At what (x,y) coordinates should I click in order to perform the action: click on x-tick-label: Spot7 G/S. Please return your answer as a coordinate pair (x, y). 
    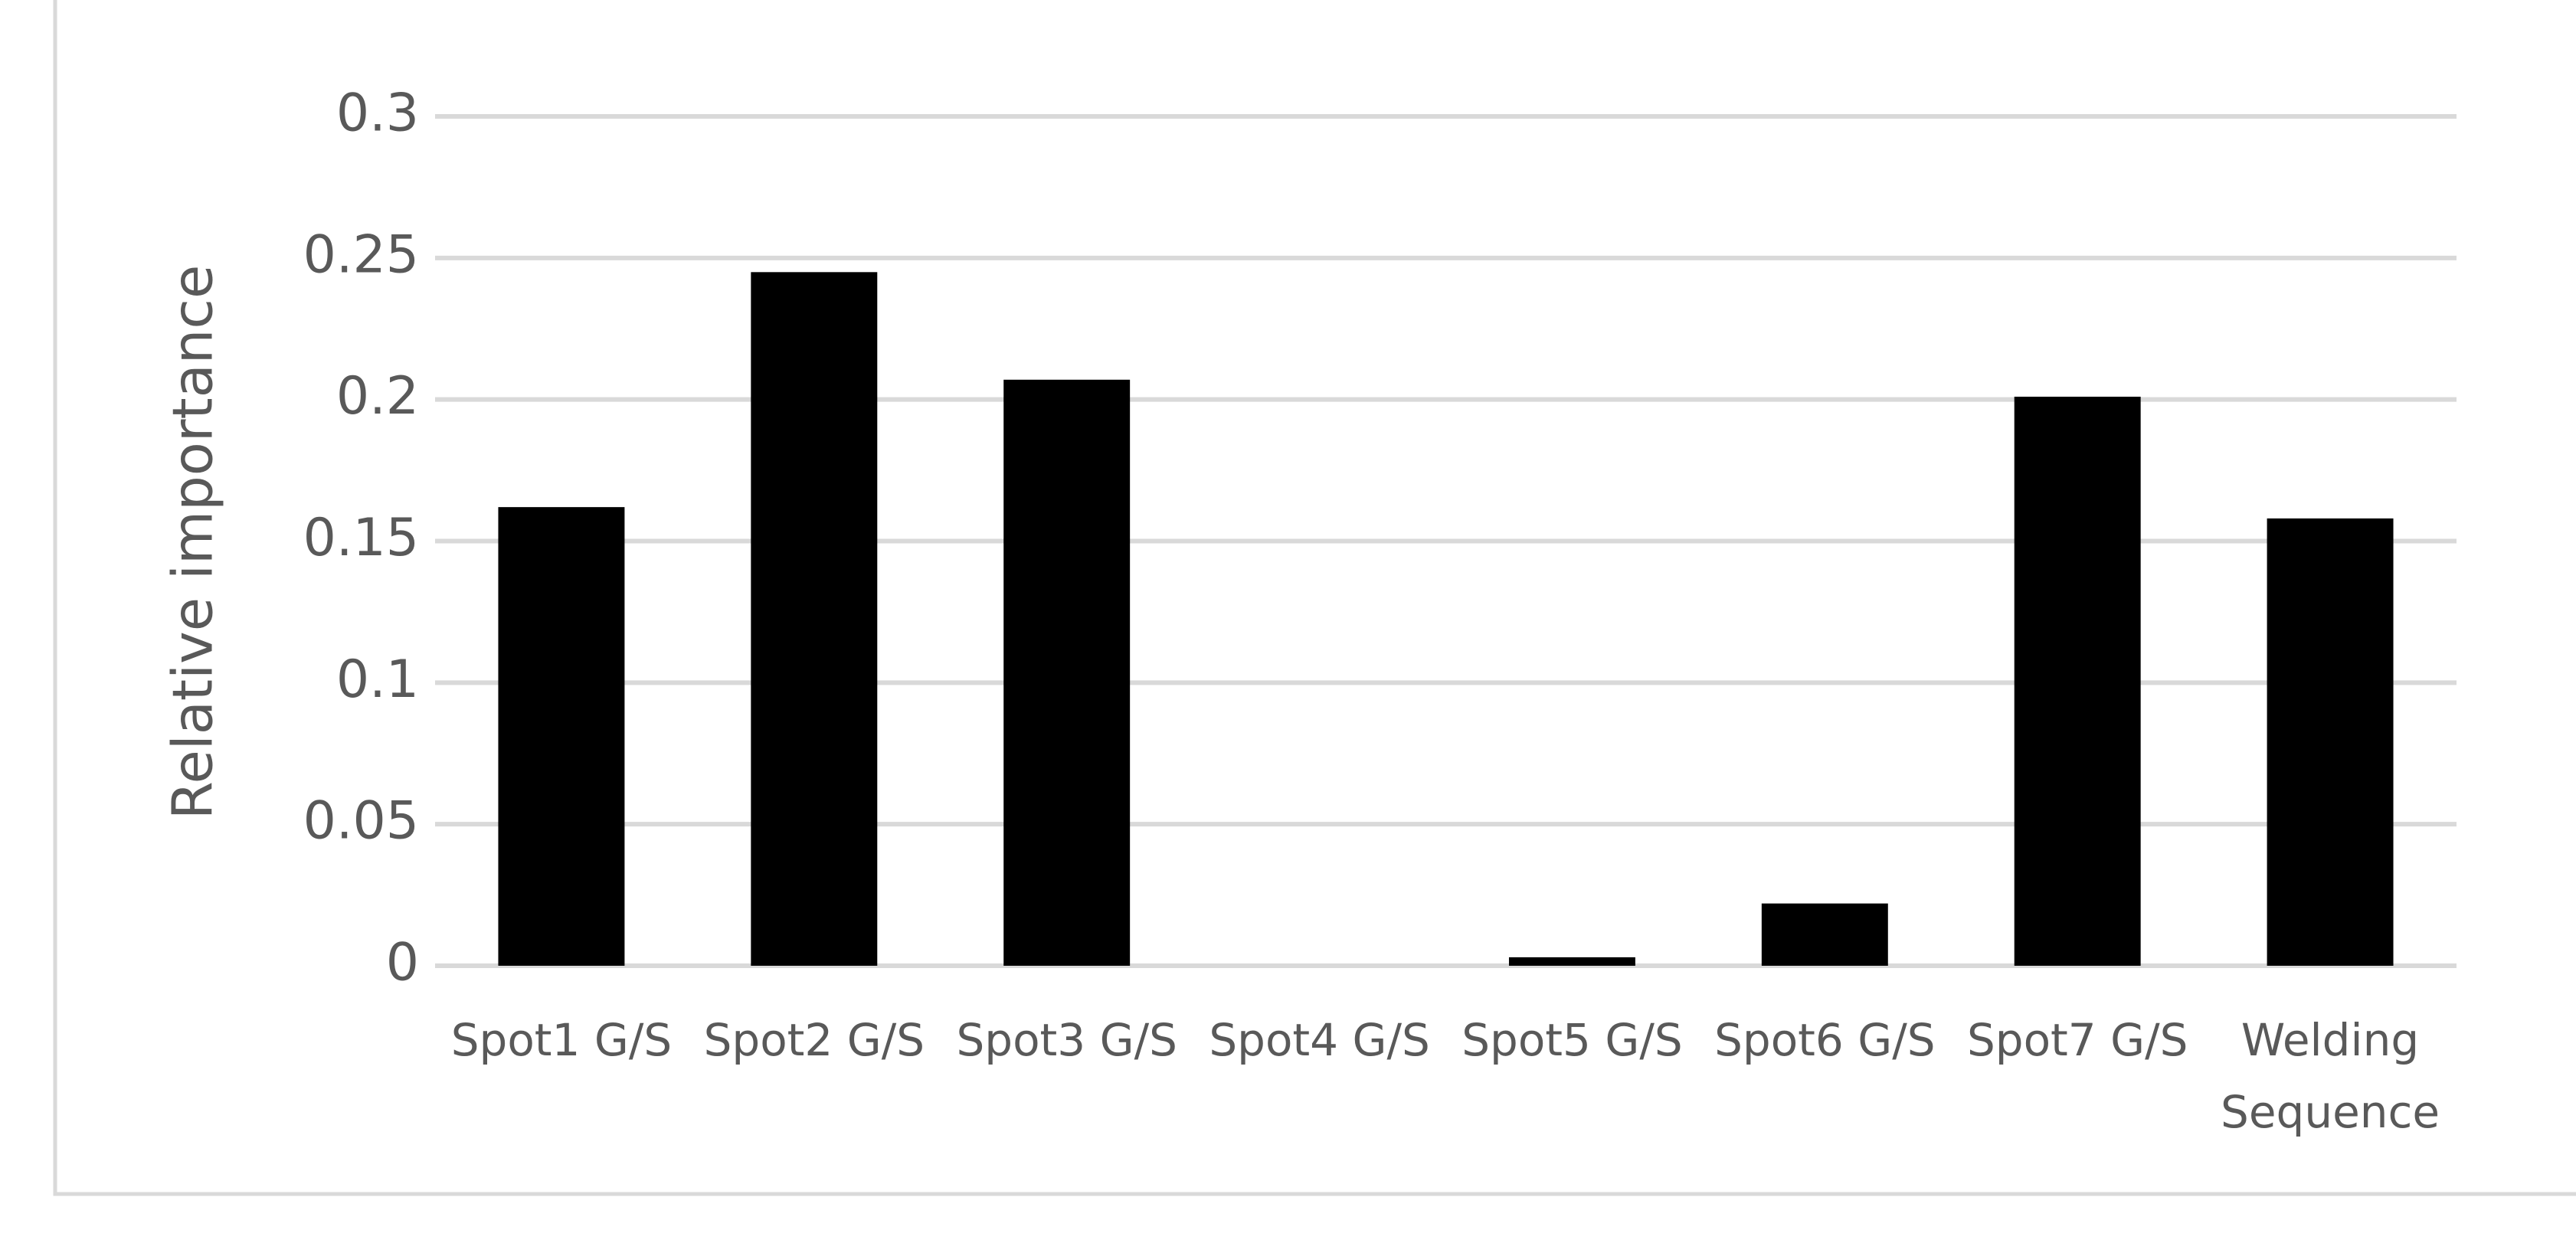
    Looking at the image, I should click on (2077, 1040).